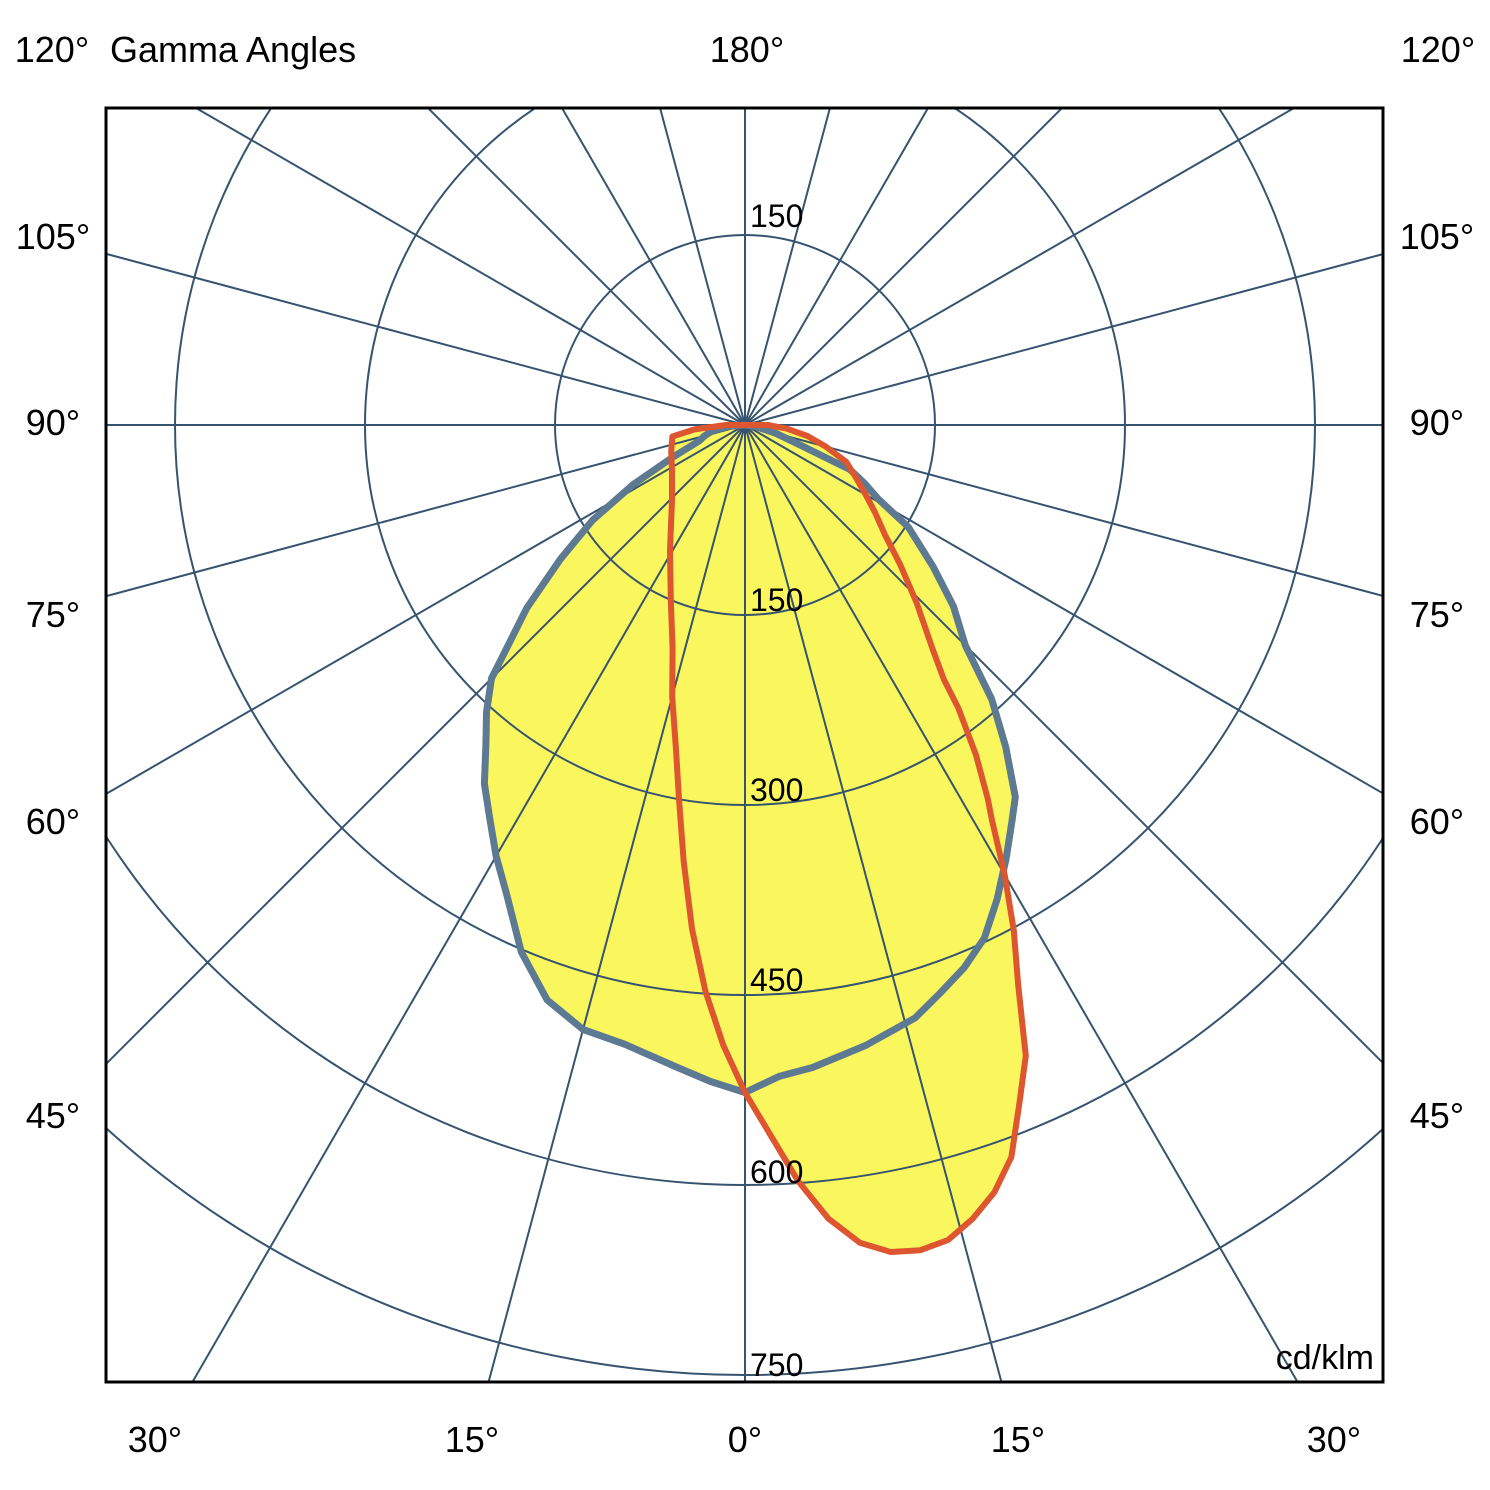 Image resolution: width=1490 pixels, height=1490 pixels. I want to click on unit-label: cd/klm, so click(1324, 1358).